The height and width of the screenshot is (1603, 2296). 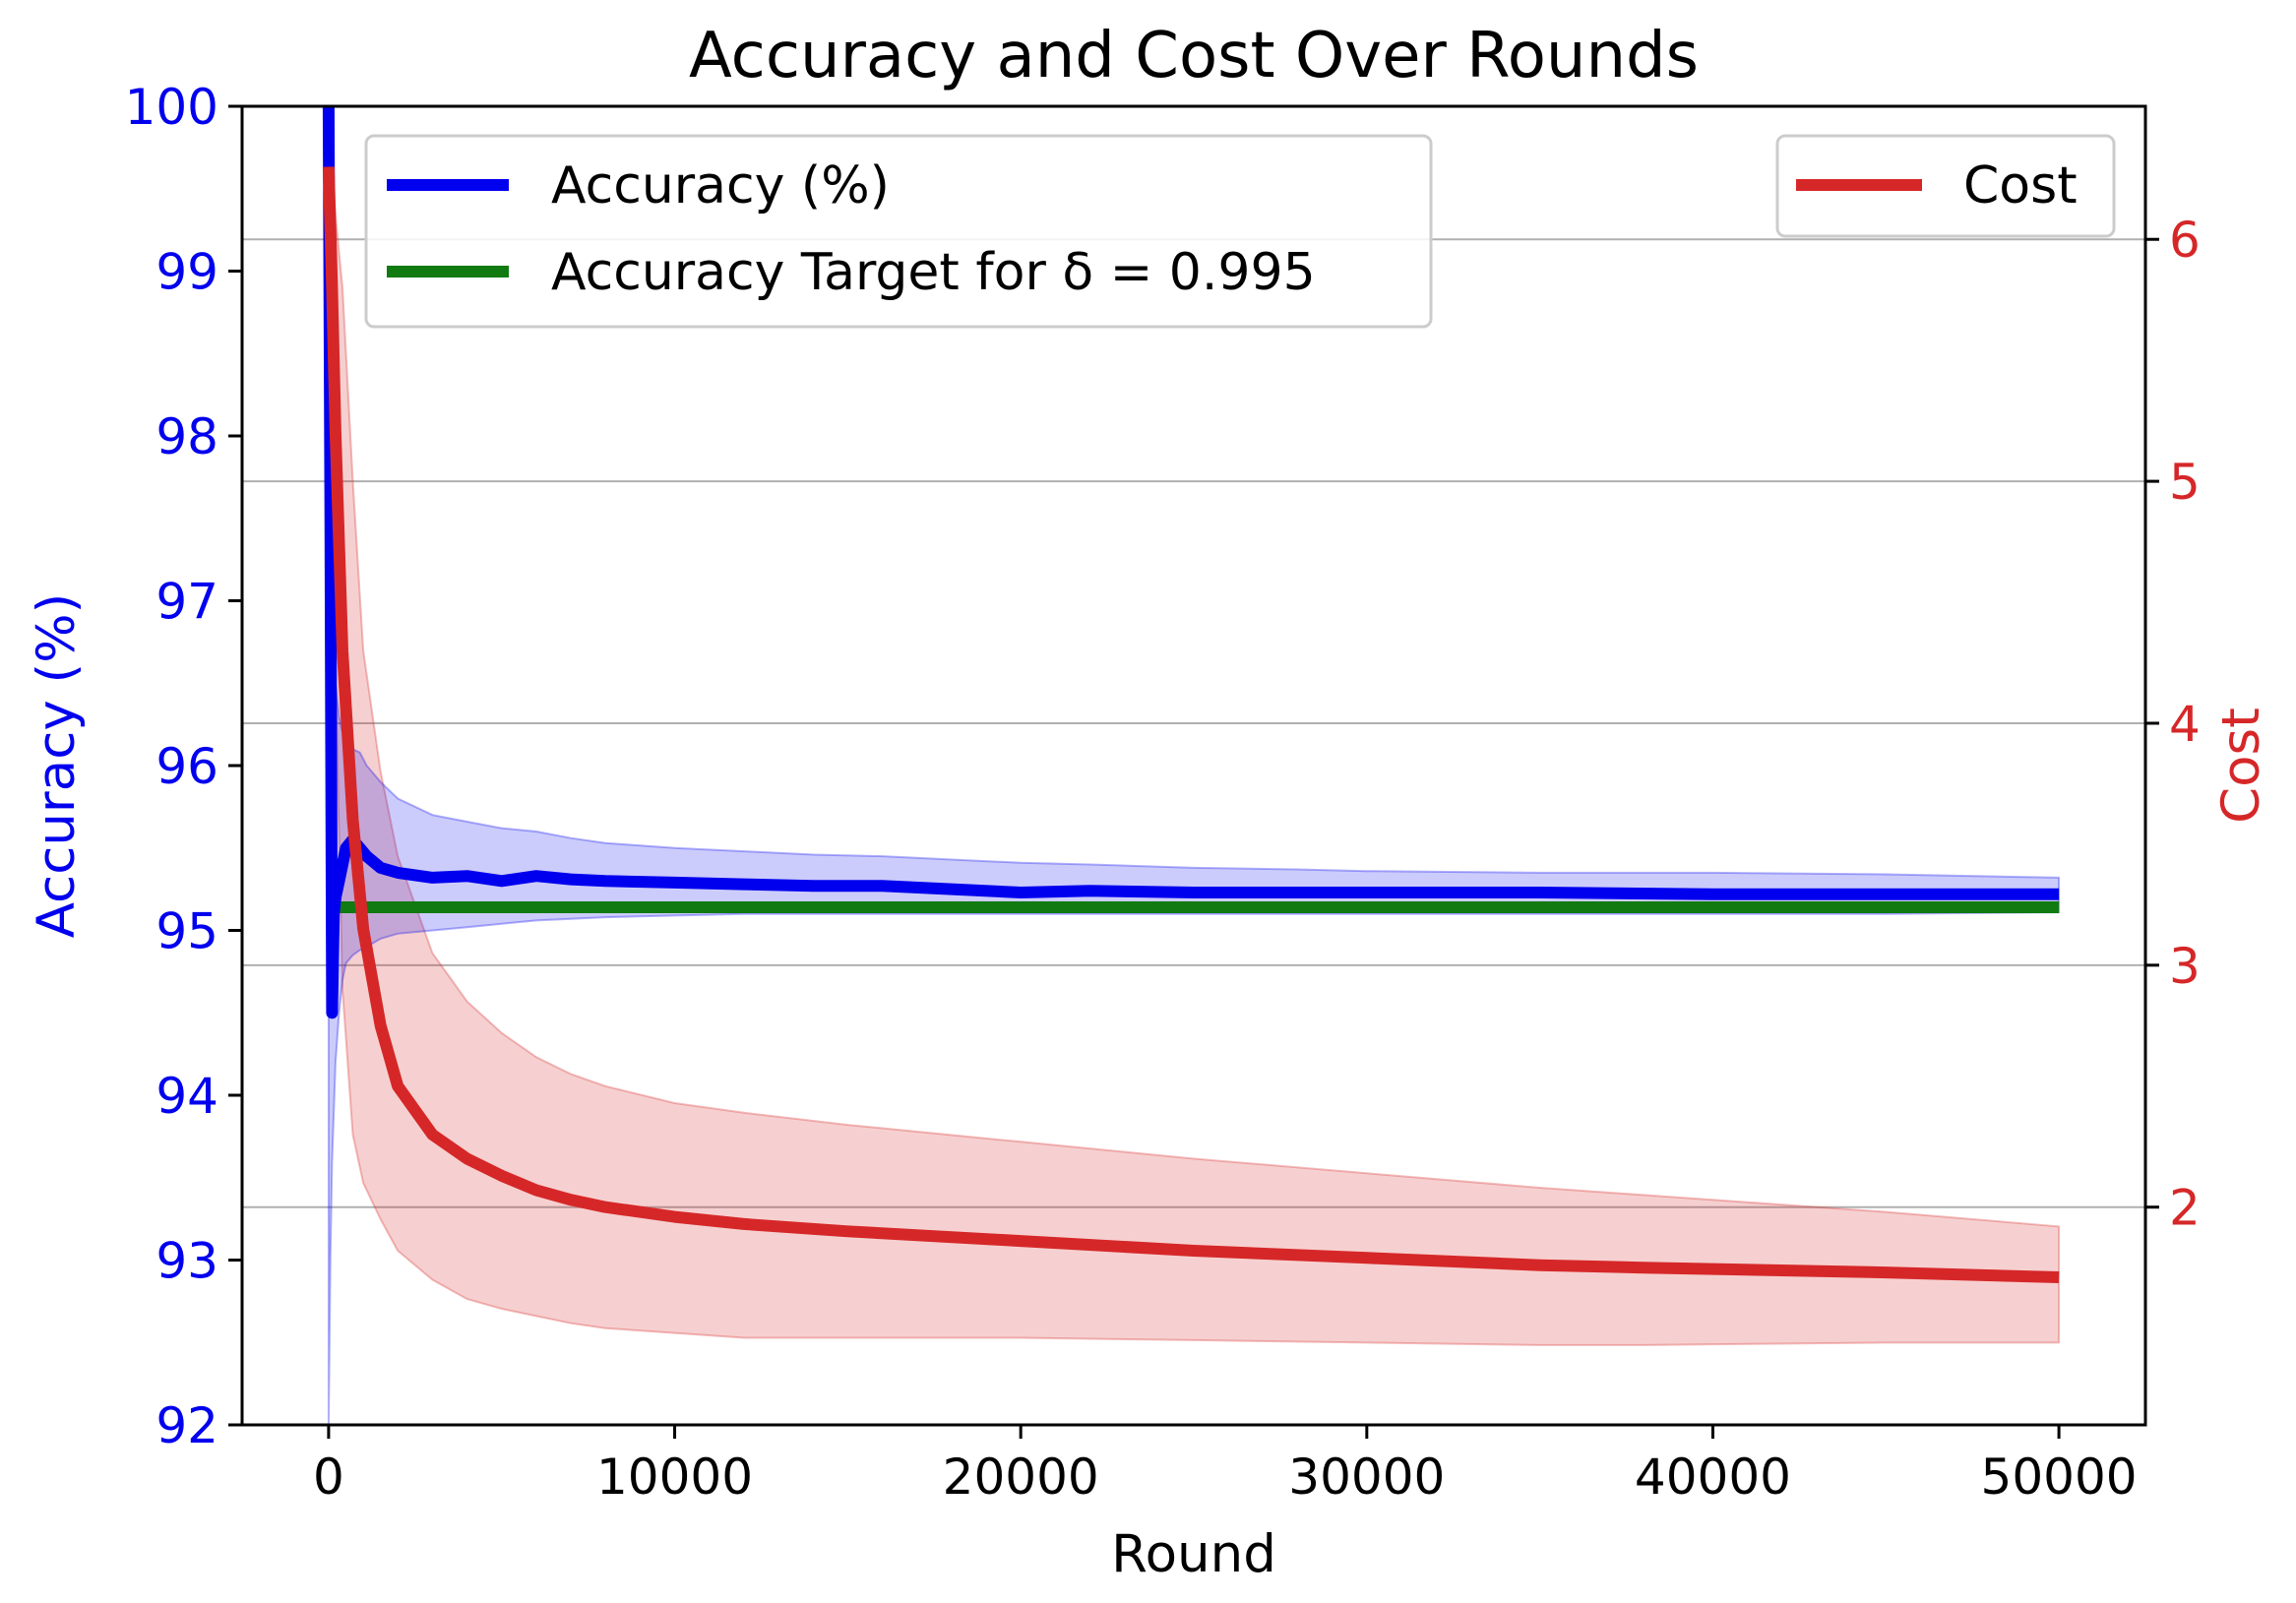 What do you see at coordinates (1366, 1477) in the screenshot?
I see `x-tick-label-3: 30000` at bounding box center [1366, 1477].